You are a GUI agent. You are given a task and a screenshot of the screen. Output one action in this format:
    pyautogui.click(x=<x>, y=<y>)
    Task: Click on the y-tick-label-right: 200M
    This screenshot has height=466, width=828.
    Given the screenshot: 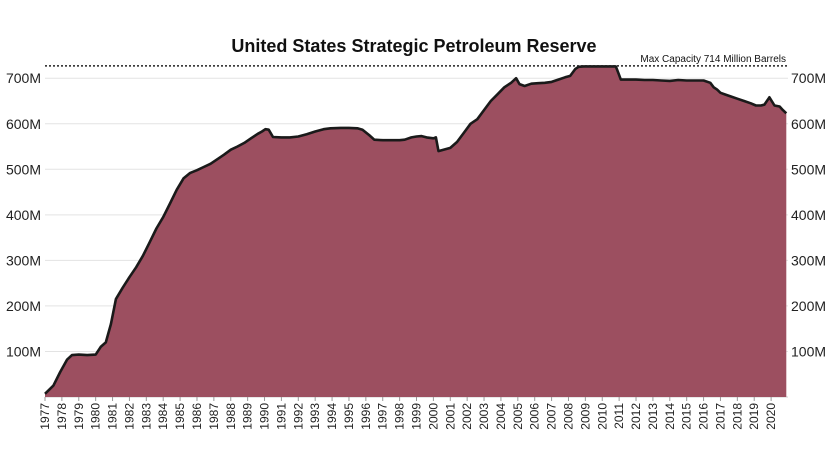 What is the action you would take?
    pyautogui.click(x=808, y=306)
    